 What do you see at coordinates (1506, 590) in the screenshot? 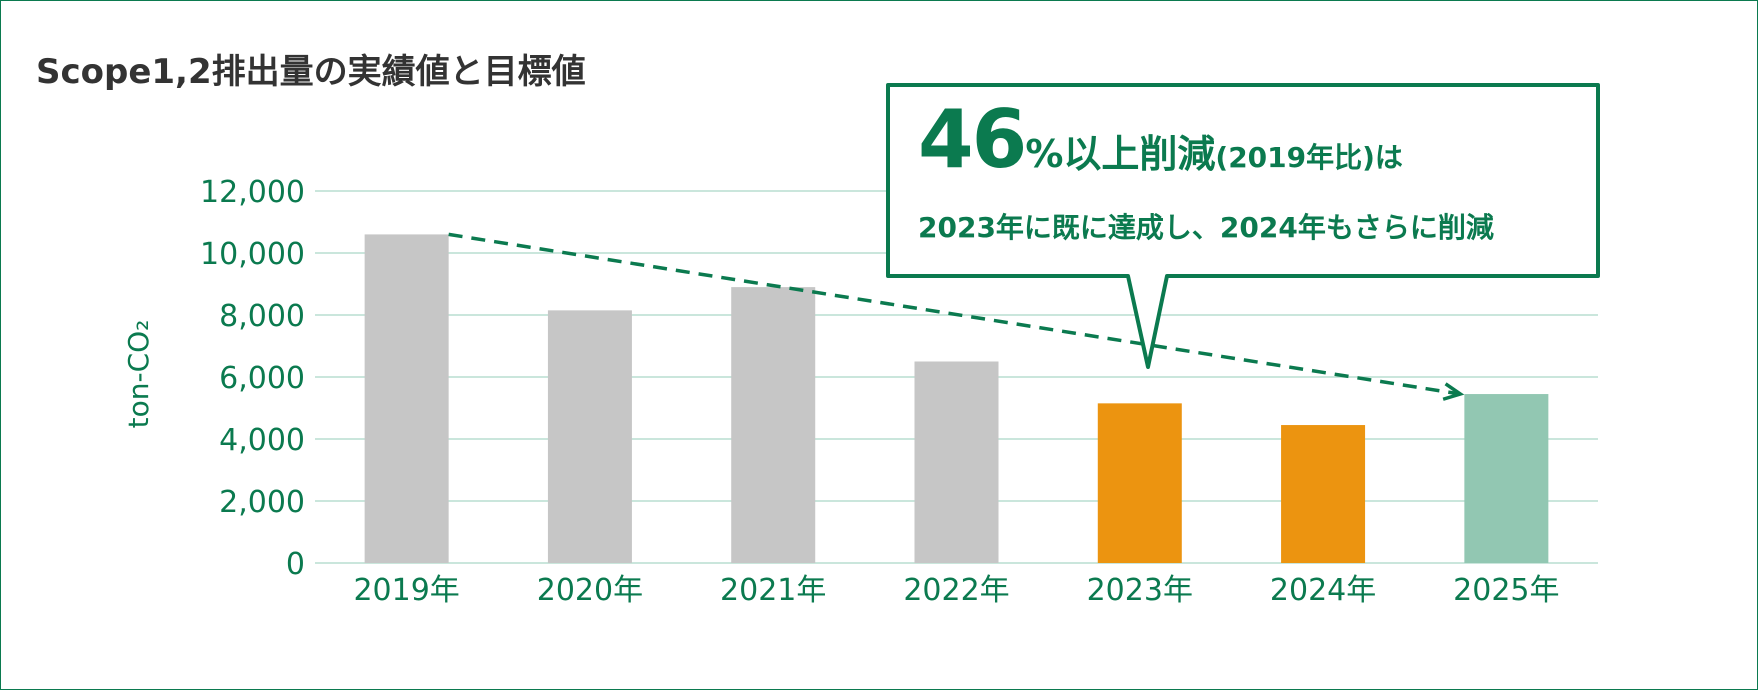
I see `x-tick-label: 2025年` at bounding box center [1506, 590].